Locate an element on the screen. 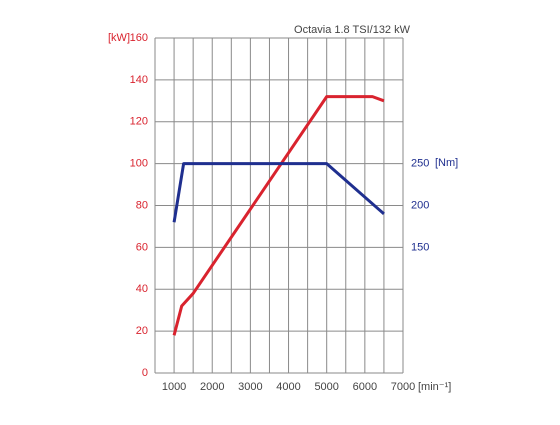  y-tick-label: 0 is located at coordinates (145, 373).